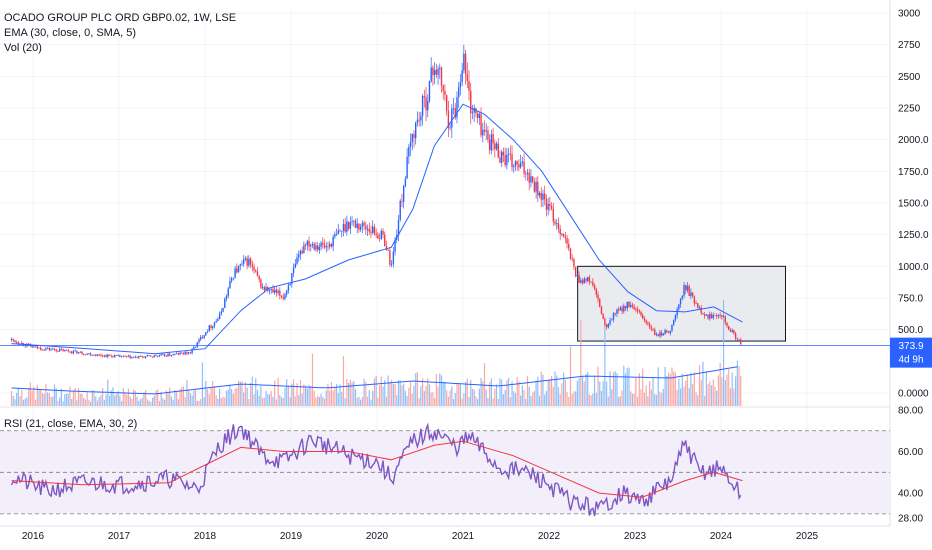 The width and height of the screenshot is (932, 550). What do you see at coordinates (910, 330) in the screenshot?
I see `price-tick-label: 500.0` at bounding box center [910, 330].